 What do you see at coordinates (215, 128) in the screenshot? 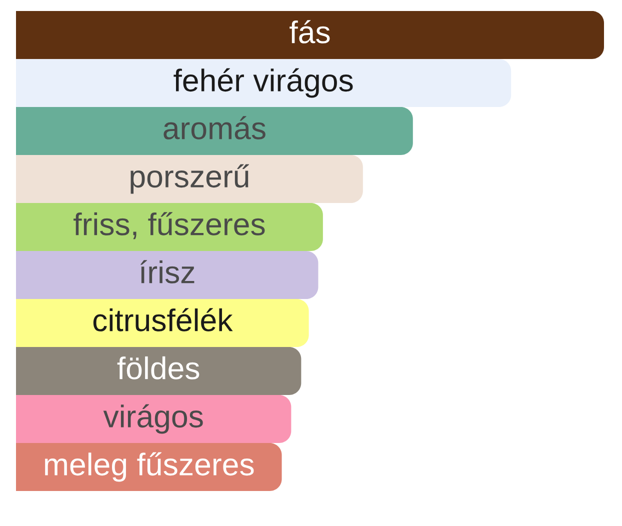
I see `y-tick-label: aromás` at bounding box center [215, 128].